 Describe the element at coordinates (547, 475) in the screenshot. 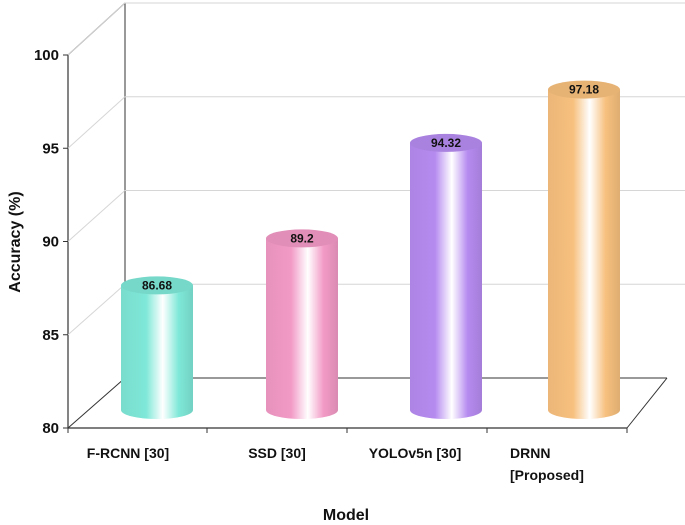

I see `x-tick-label: [Proposed]` at that location.